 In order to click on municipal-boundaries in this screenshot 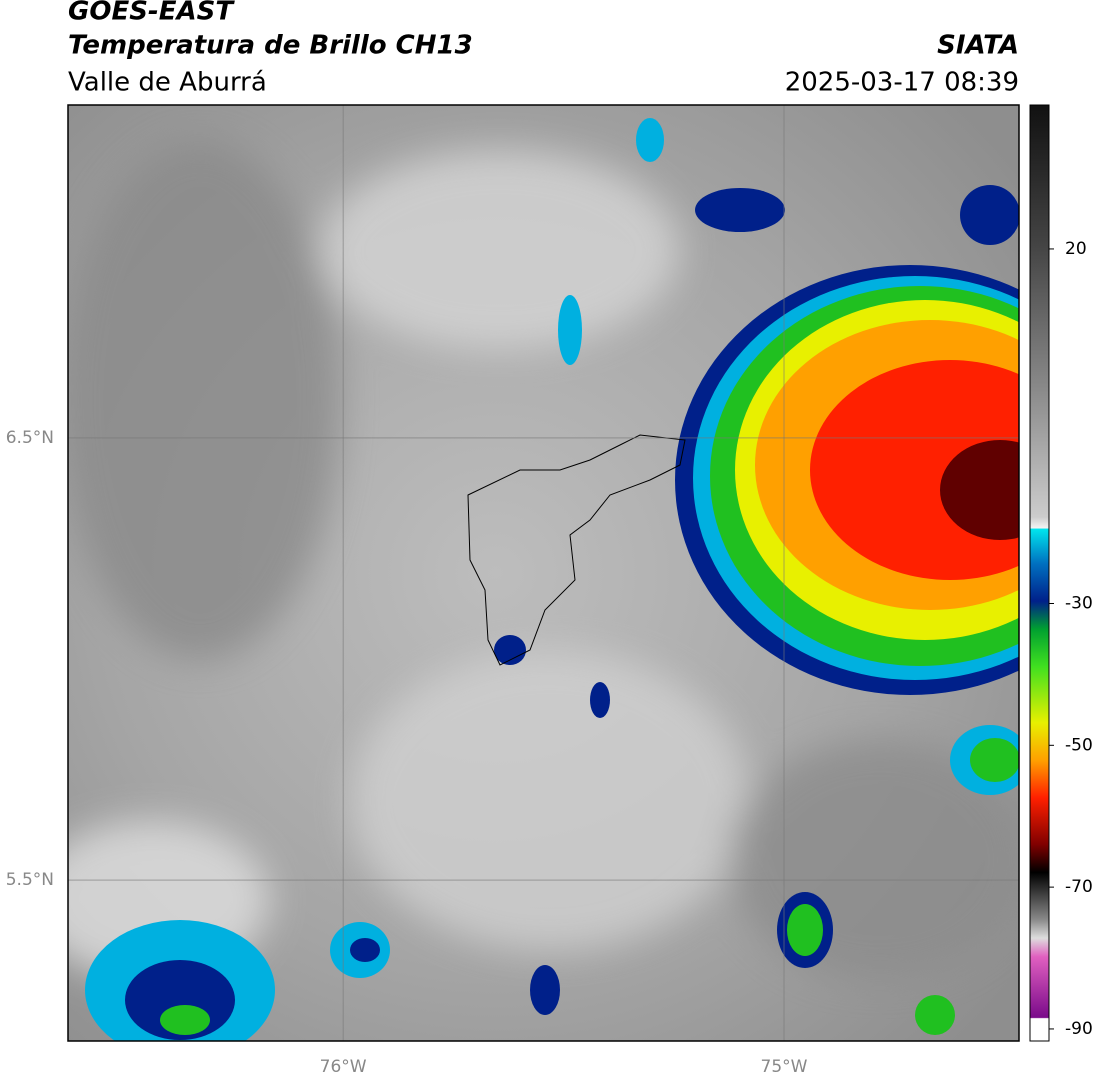, I will do `click(576, 550)`.